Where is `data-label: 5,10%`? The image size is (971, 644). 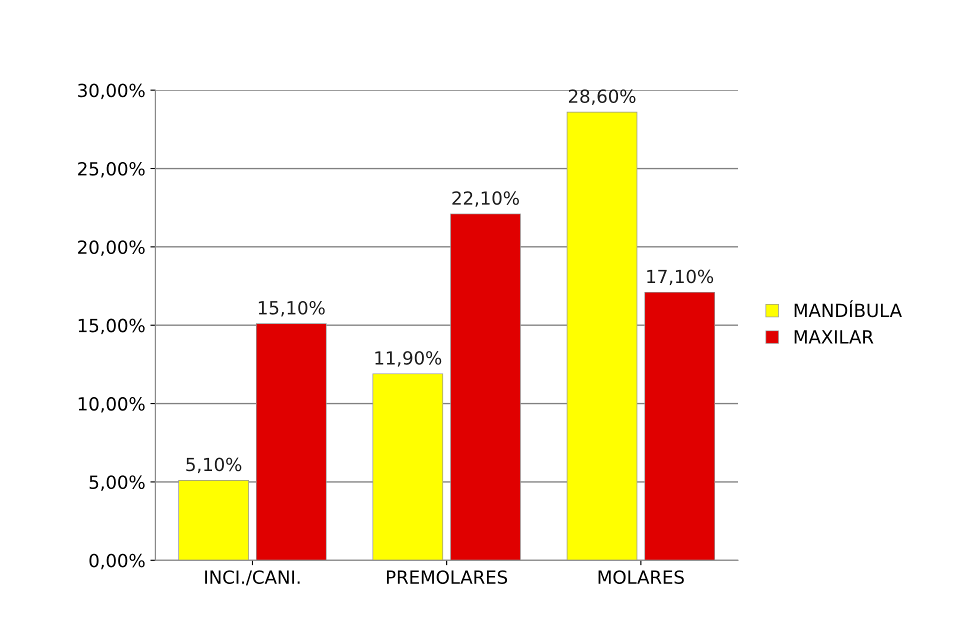
data-label: 5,10% is located at coordinates (214, 466).